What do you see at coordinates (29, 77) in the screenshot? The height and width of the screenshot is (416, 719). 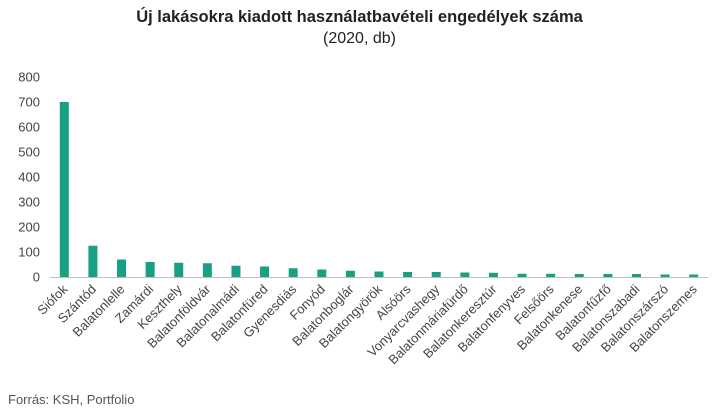 I see `y-tick-label: 800` at bounding box center [29, 77].